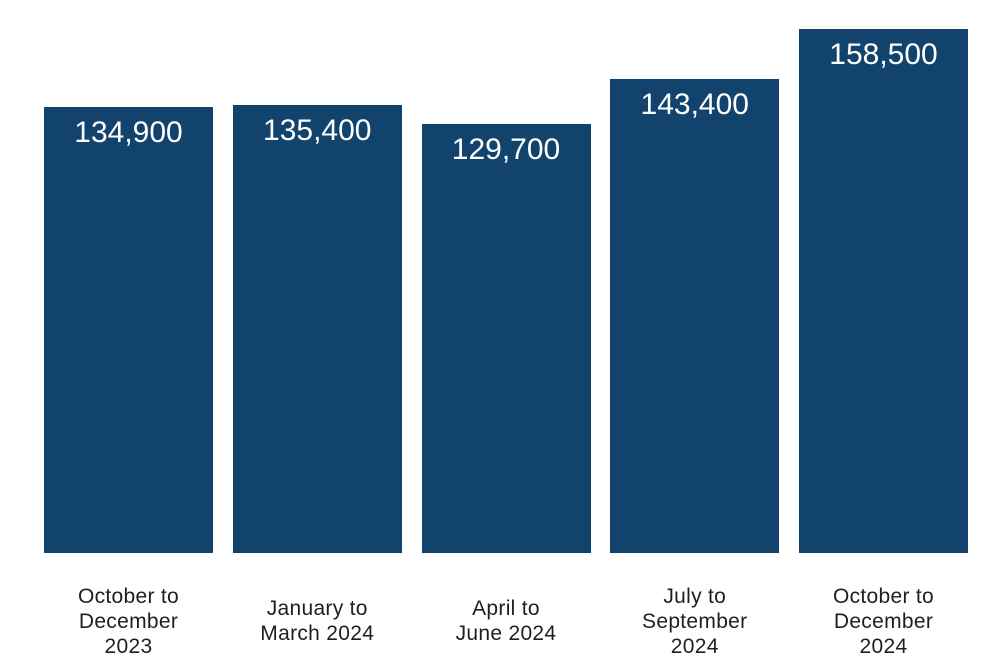 This screenshot has height=667, width=1000. I want to click on bar-value-label: 143,400, so click(694, 104).